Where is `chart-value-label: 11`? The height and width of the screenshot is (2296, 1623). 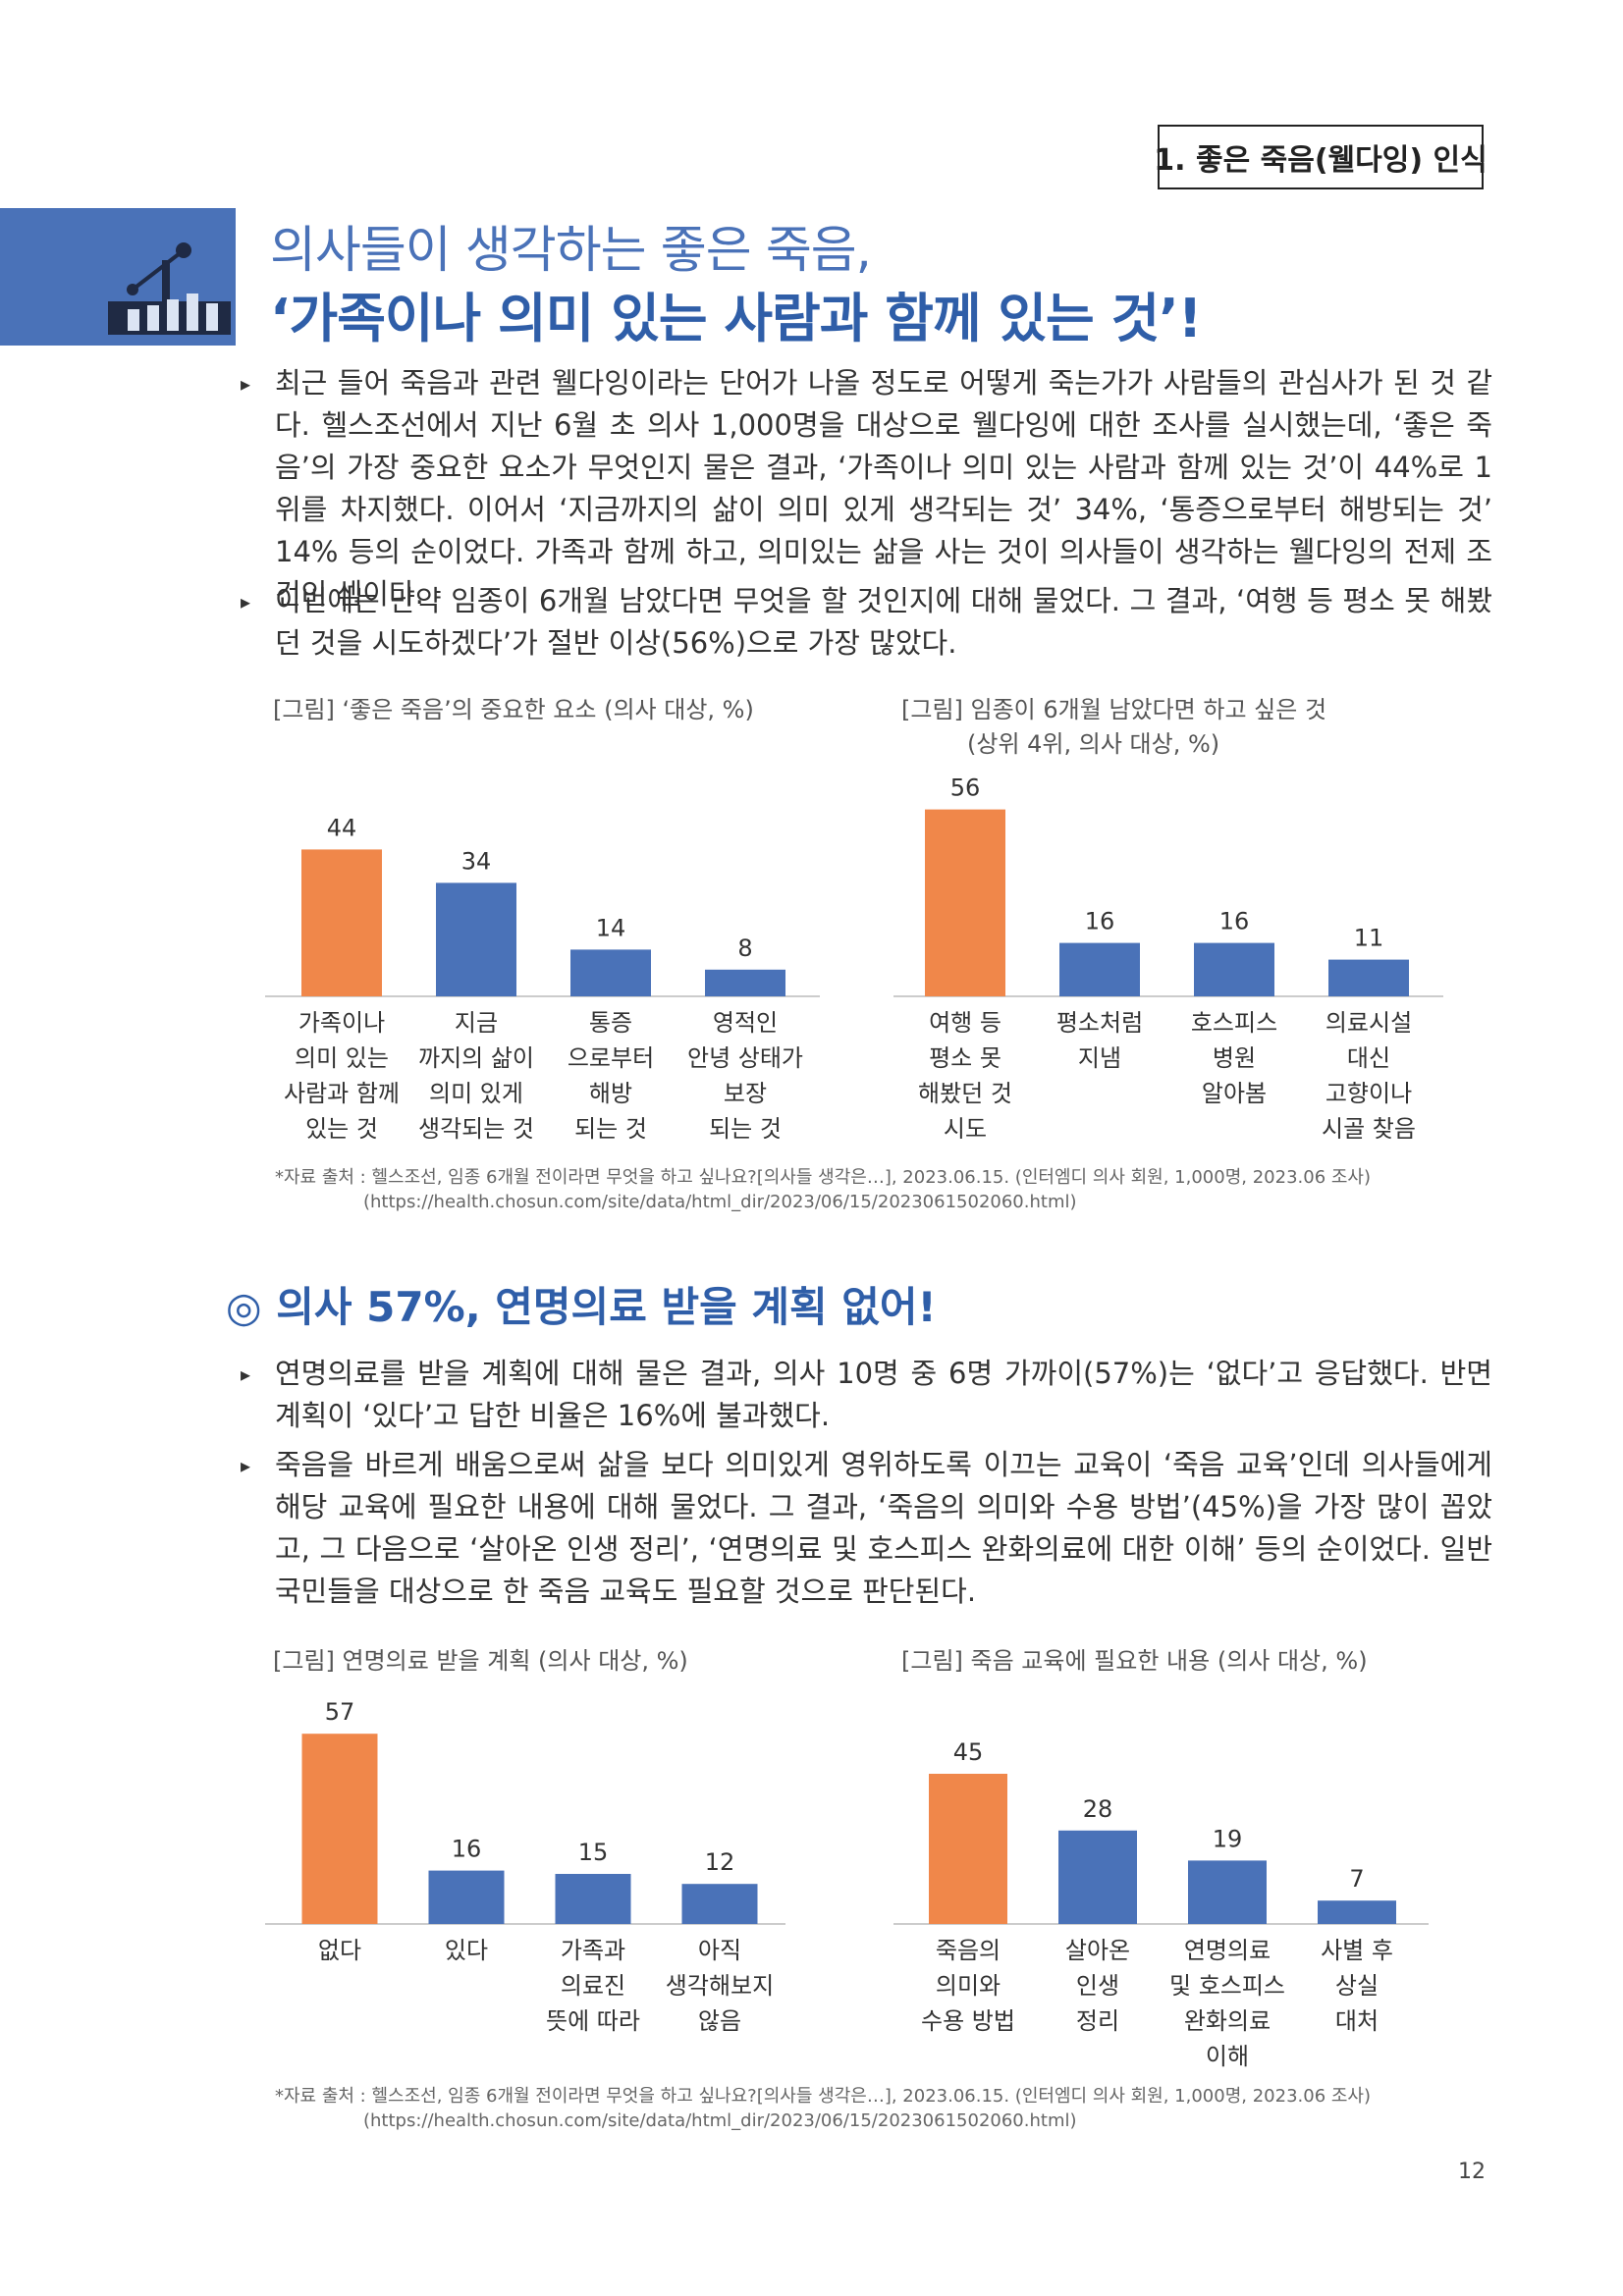
chart-value-label: 11 is located at coordinates (1369, 938).